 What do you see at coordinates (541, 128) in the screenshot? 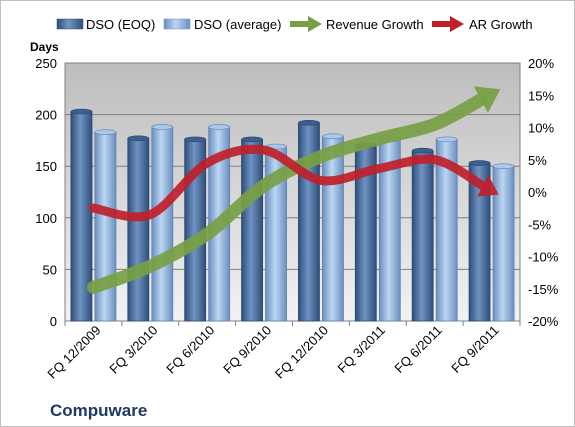
I see `y2-tick-label: 10%` at bounding box center [541, 128].